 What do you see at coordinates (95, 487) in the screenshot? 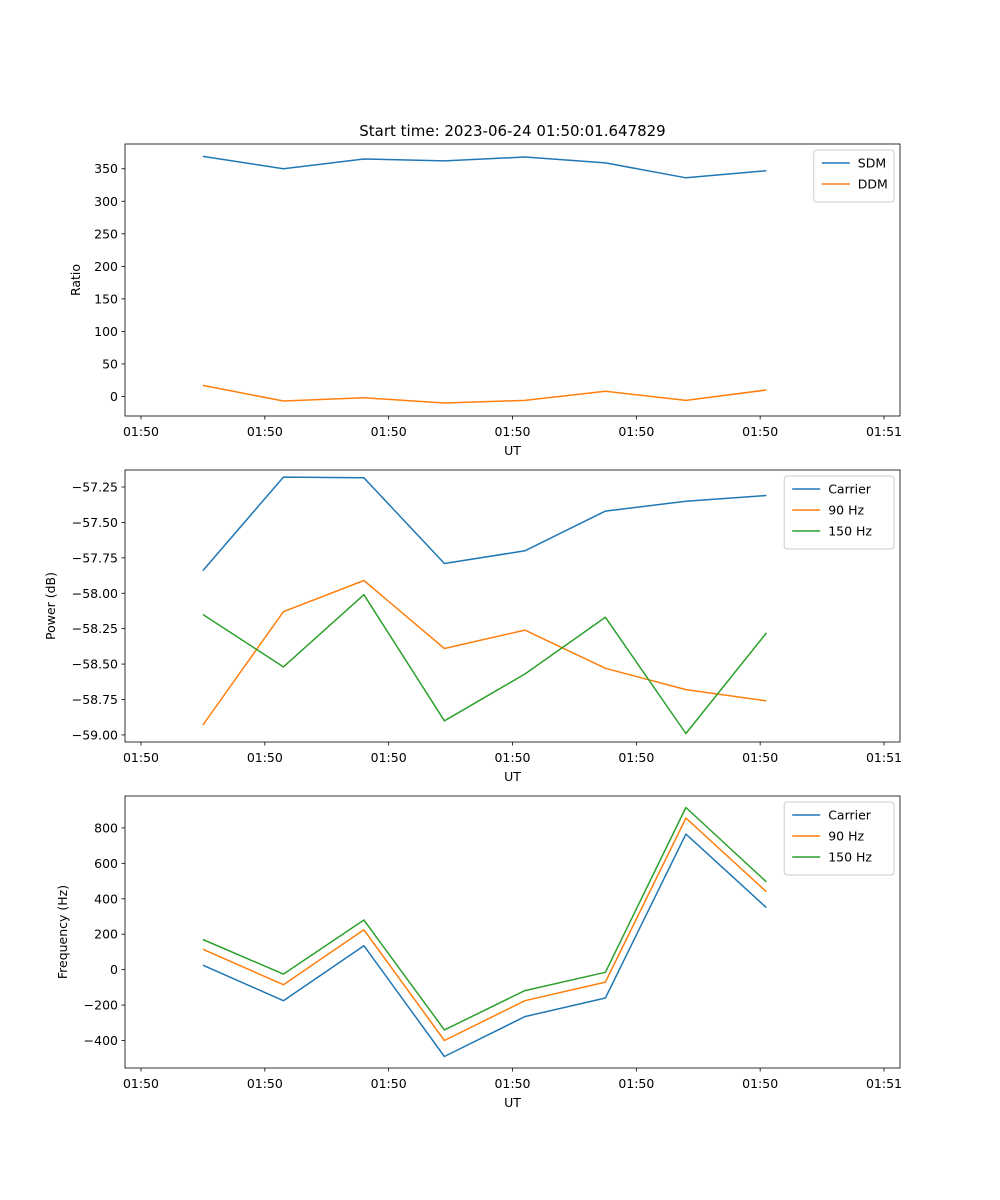
I see `y-tick-label: −57.25` at bounding box center [95, 487].